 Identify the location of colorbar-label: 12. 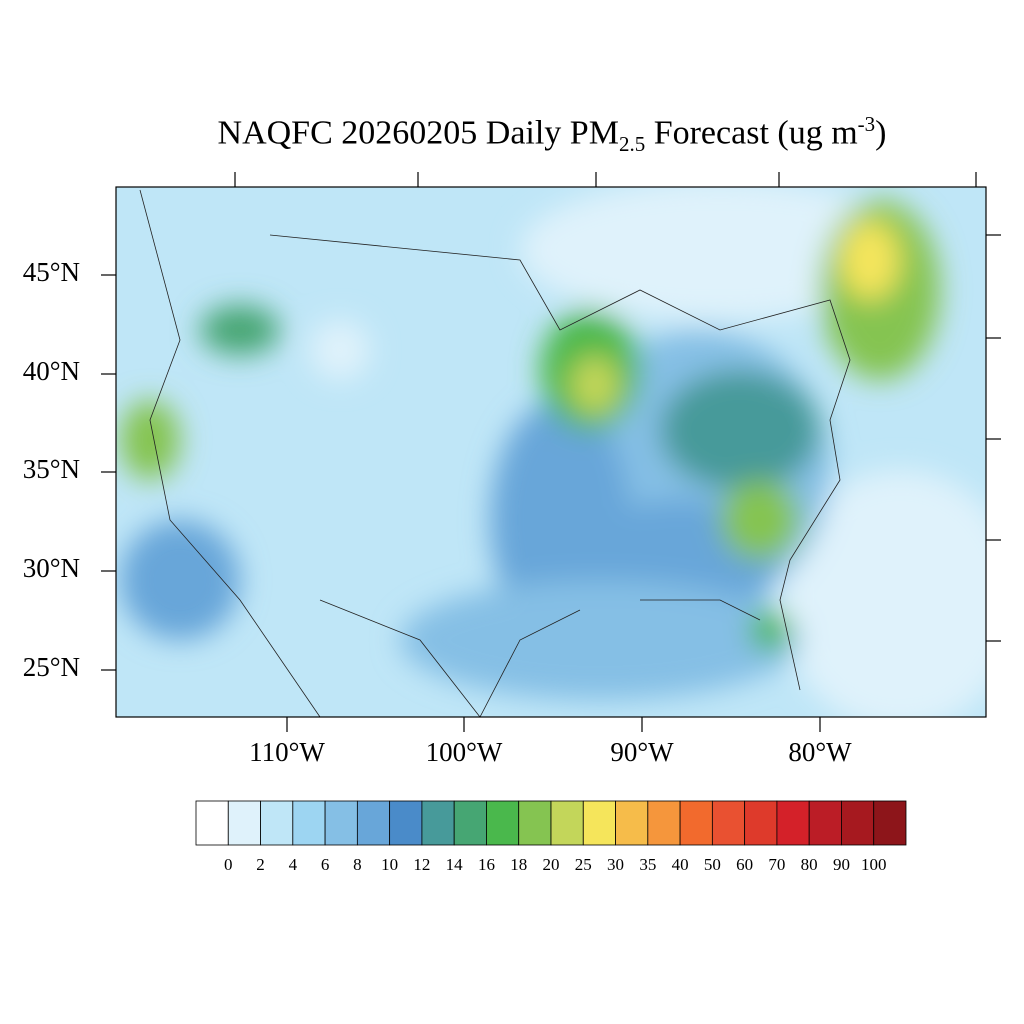
(421, 864).